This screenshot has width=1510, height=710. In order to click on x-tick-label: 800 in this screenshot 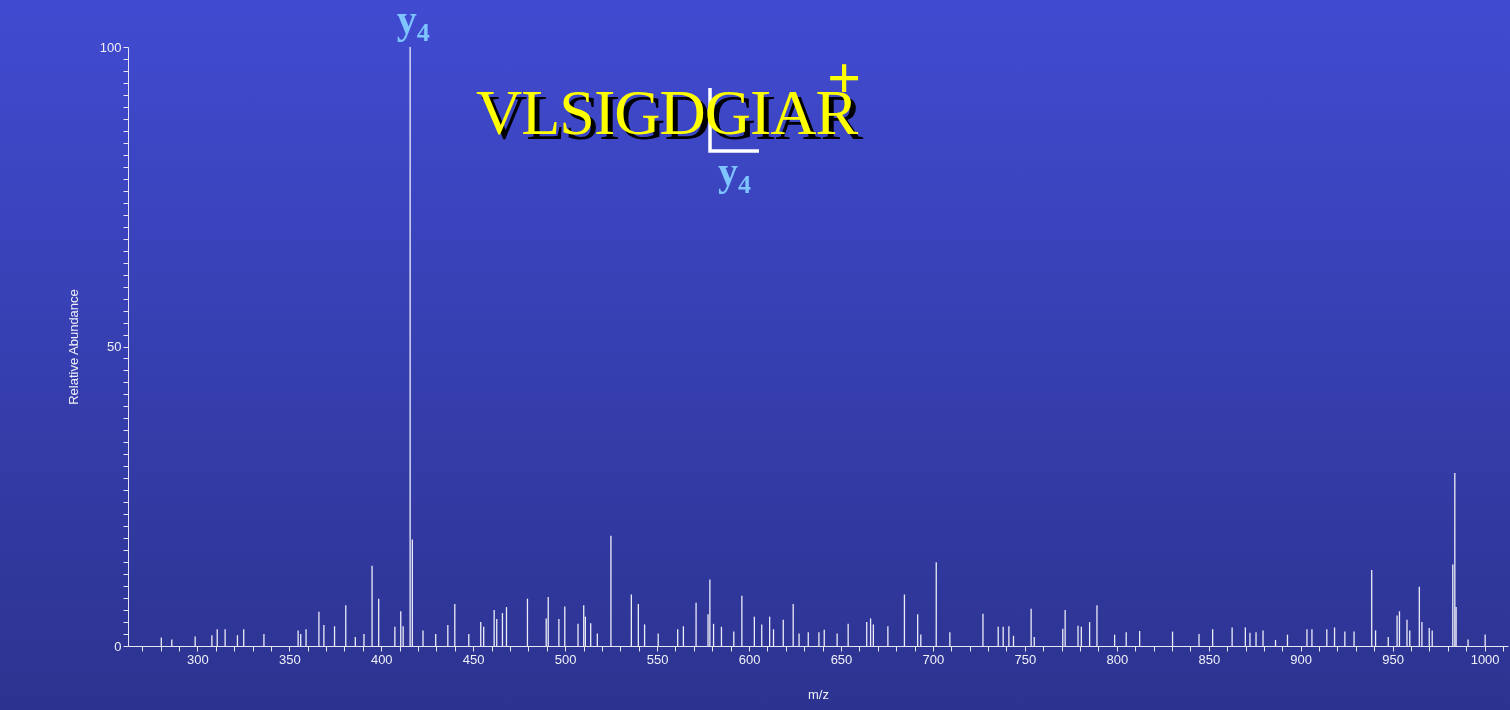, I will do `click(1117, 659)`.